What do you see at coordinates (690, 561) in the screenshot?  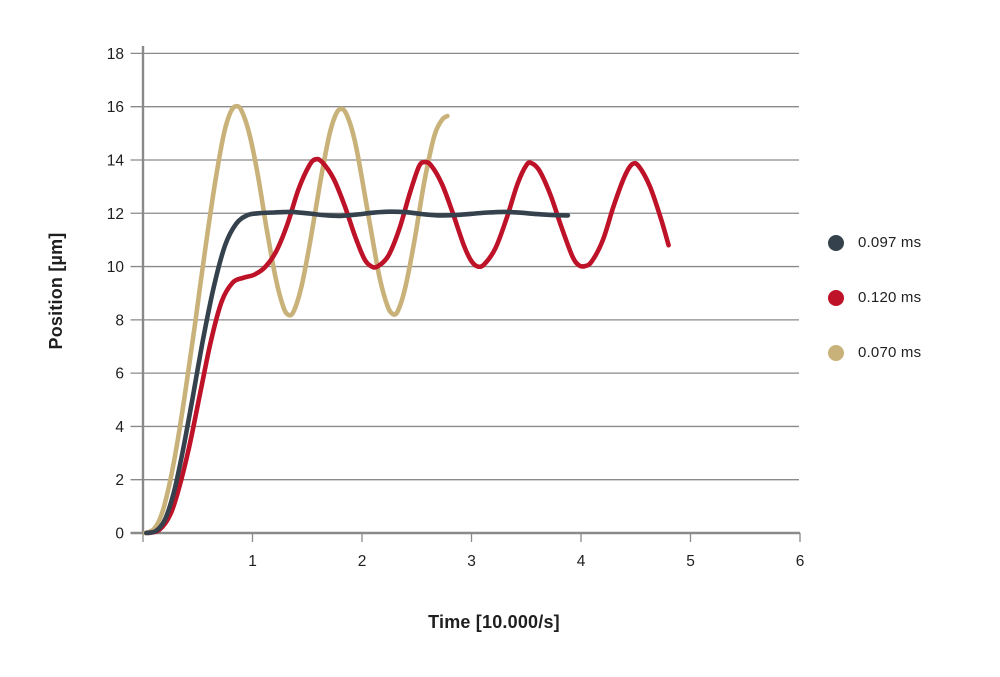 I see `x-tick-label-5: 5` at bounding box center [690, 561].